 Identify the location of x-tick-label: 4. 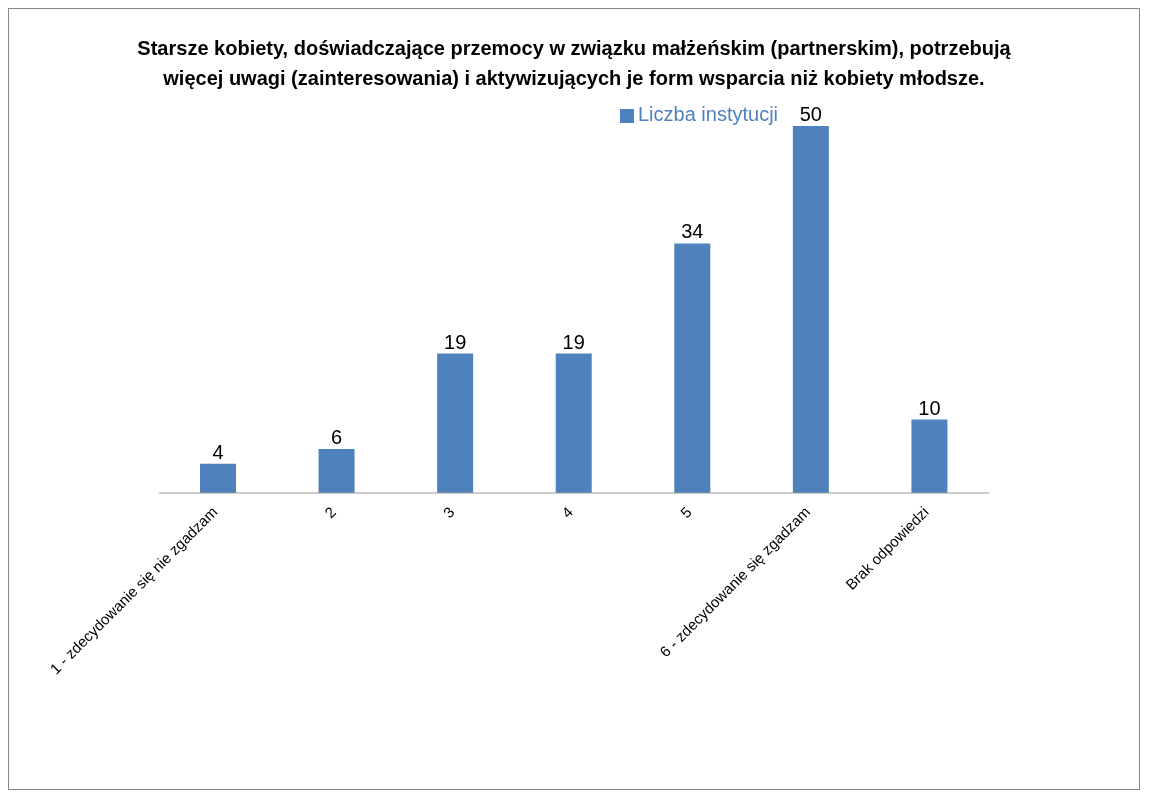
(567, 512).